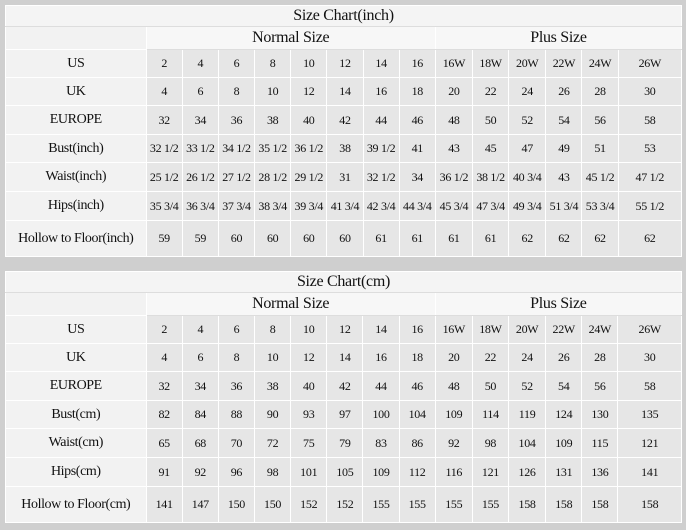 The width and height of the screenshot is (686, 530). What do you see at coordinates (381, 148) in the screenshot?
I see `table-cell: 39 1/2` at bounding box center [381, 148].